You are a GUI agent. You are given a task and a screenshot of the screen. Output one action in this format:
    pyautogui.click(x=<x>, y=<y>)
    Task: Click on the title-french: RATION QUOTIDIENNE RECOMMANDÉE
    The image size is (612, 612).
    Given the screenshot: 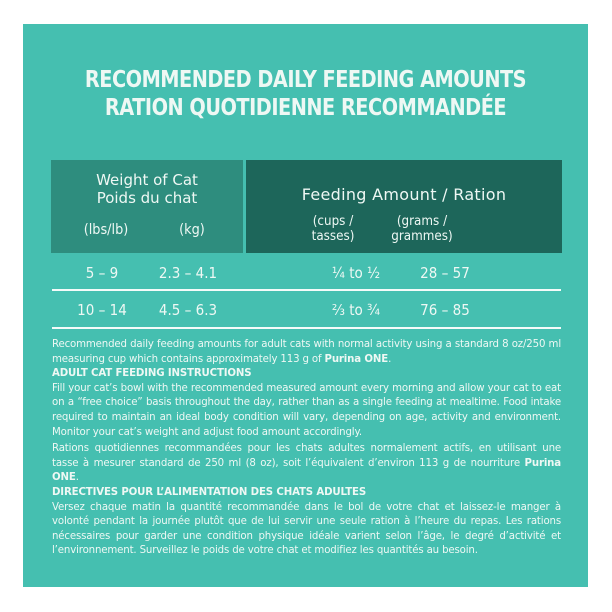 What is the action you would take?
    pyautogui.click(x=305, y=108)
    